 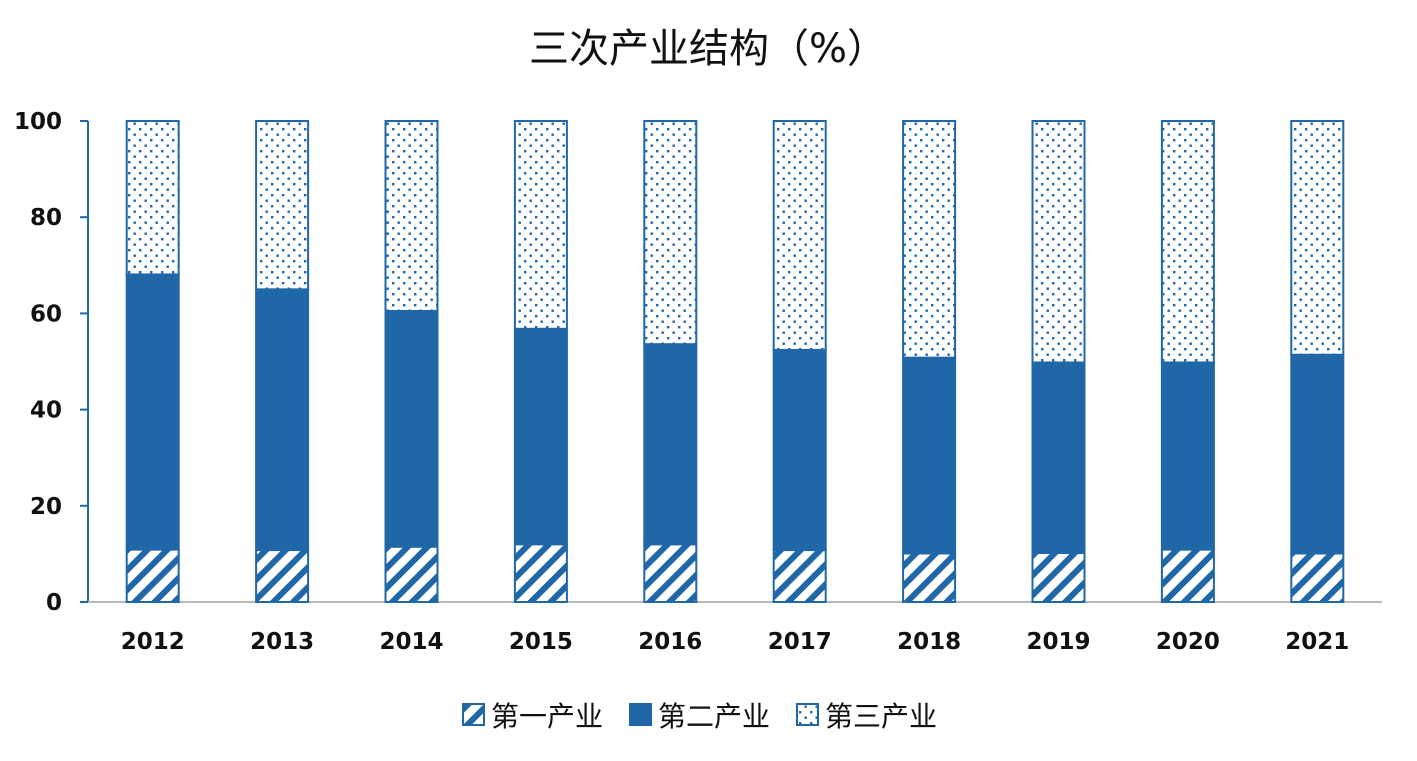 I want to click on x-tick-label: 2020, so click(x=1188, y=642).